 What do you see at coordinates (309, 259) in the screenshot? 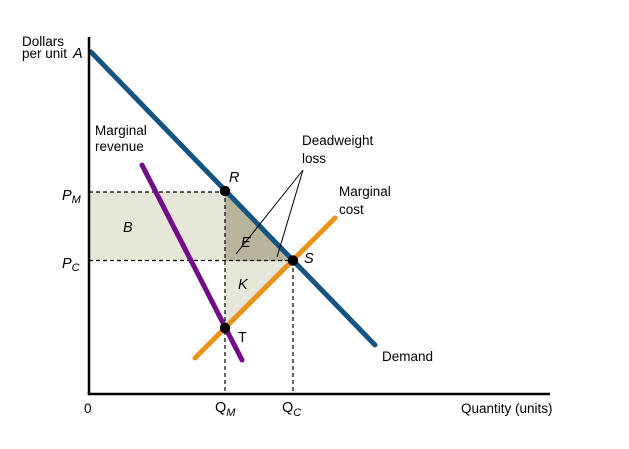
I see `point-s-label: S` at bounding box center [309, 259].